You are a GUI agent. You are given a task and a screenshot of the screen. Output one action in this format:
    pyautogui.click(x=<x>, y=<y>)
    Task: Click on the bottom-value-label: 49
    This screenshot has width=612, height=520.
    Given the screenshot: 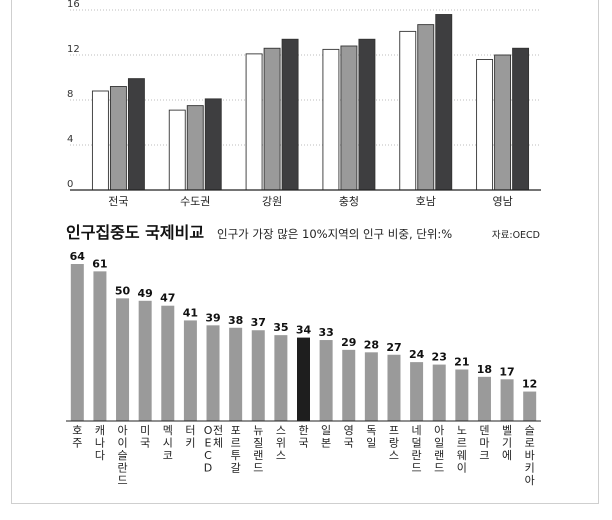 What is the action you would take?
    pyautogui.click(x=145, y=293)
    